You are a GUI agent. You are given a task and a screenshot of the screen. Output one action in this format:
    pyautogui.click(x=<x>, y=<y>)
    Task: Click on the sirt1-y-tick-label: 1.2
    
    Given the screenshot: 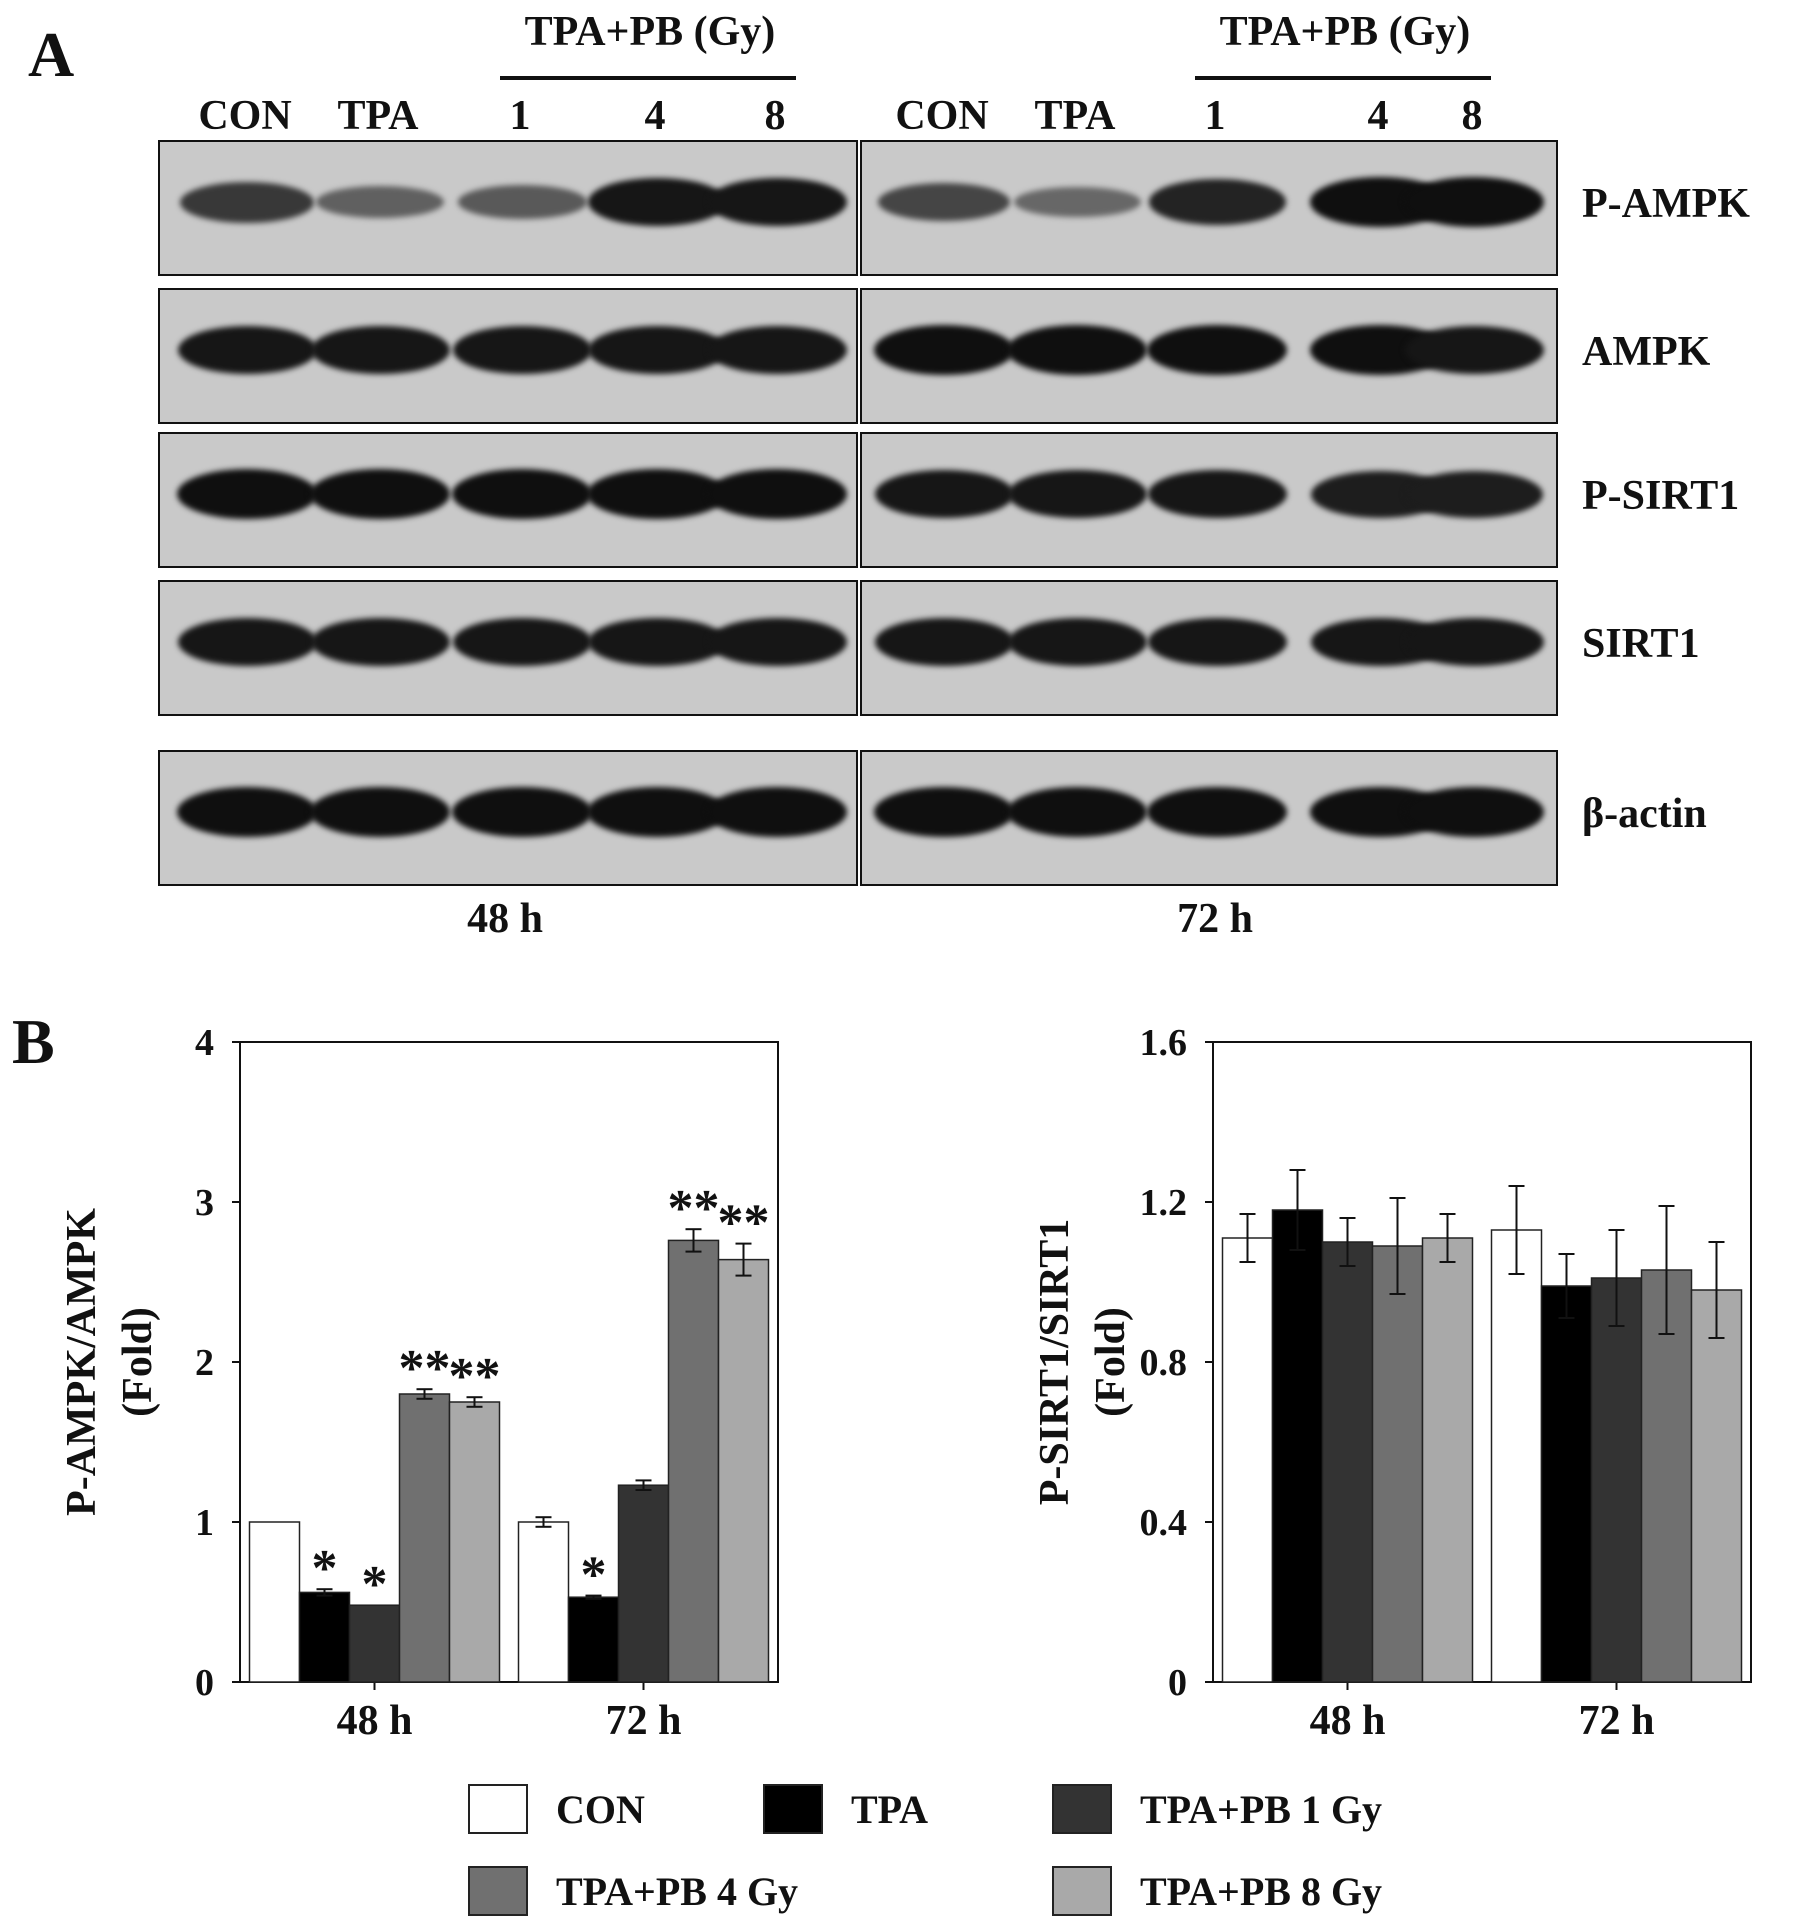 What is the action you would take?
    pyautogui.click(x=1164, y=1203)
    